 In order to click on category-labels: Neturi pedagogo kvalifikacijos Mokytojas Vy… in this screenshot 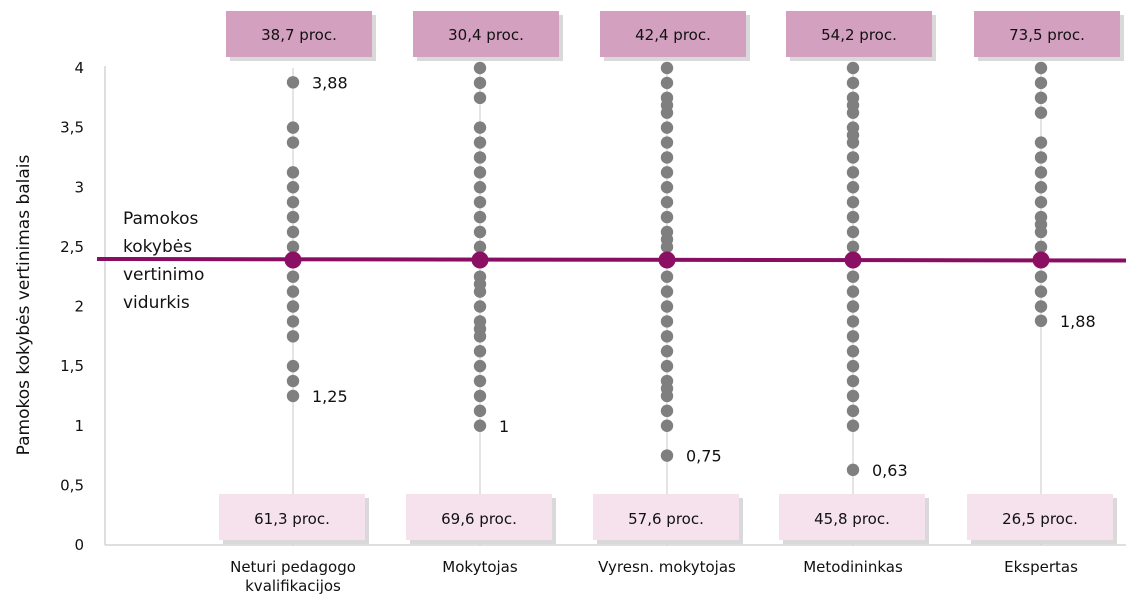, I will do `click(654, 576)`.